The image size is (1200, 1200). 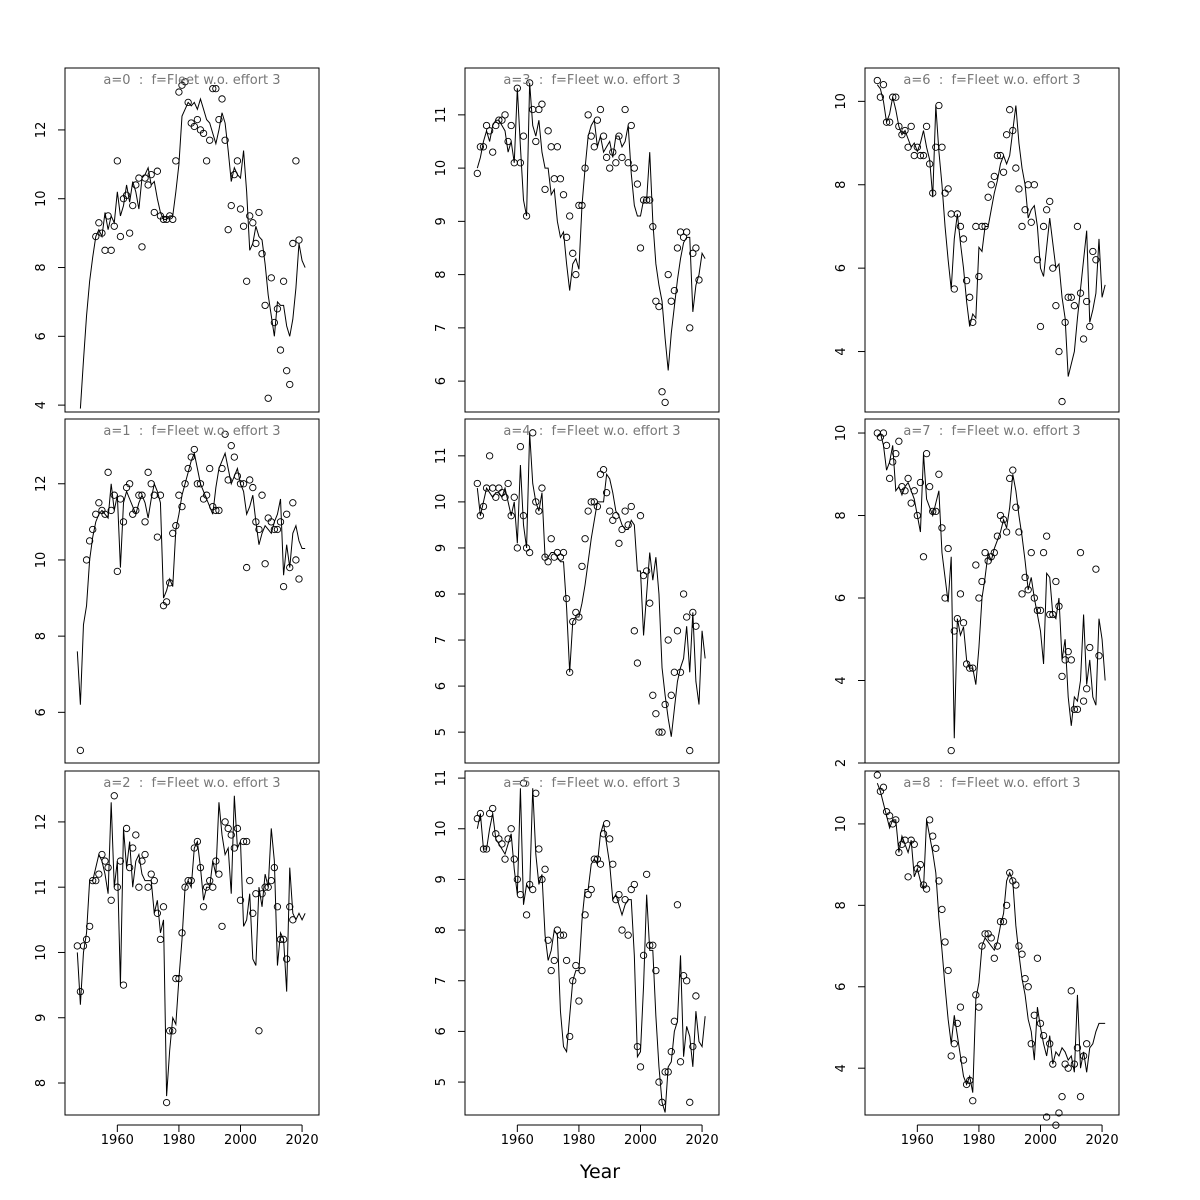 What do you see at coordinates (441, 640) in the screenshot?
I see `y-tick-label: 7` at bounding box center [441, 640].